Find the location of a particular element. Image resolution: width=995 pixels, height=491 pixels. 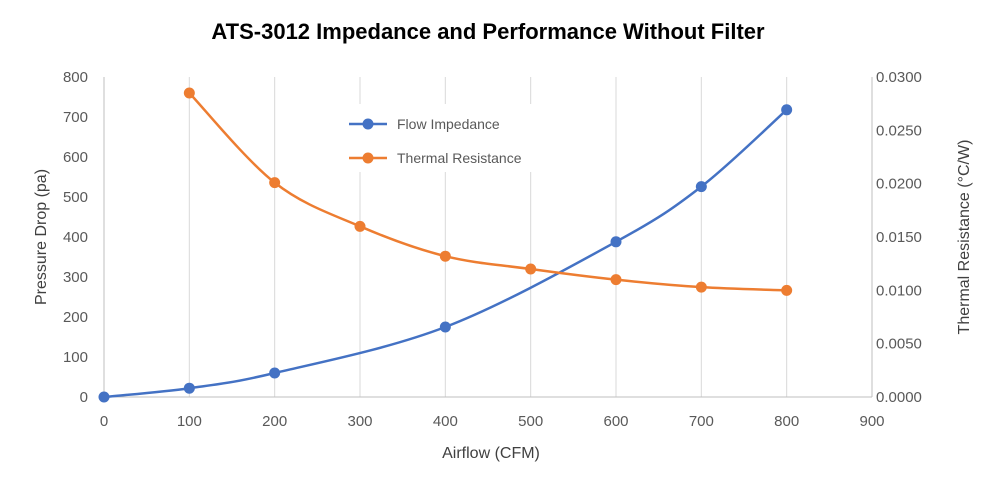

legend-item-flow-impedance: Flow Impedance is located at coordinates (424, 124).